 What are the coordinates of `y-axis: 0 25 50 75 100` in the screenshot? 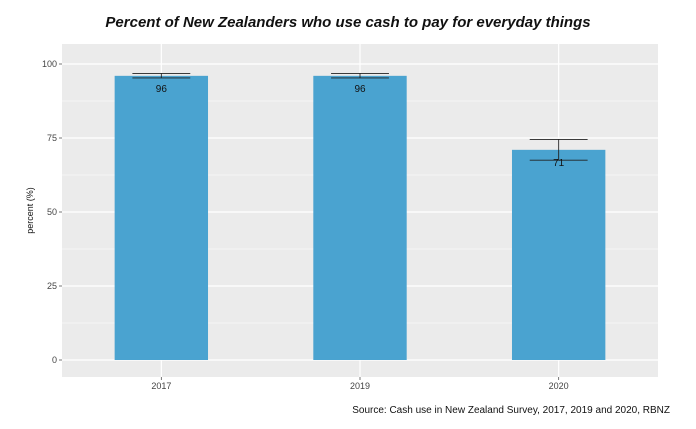 It's located at (52, 212).